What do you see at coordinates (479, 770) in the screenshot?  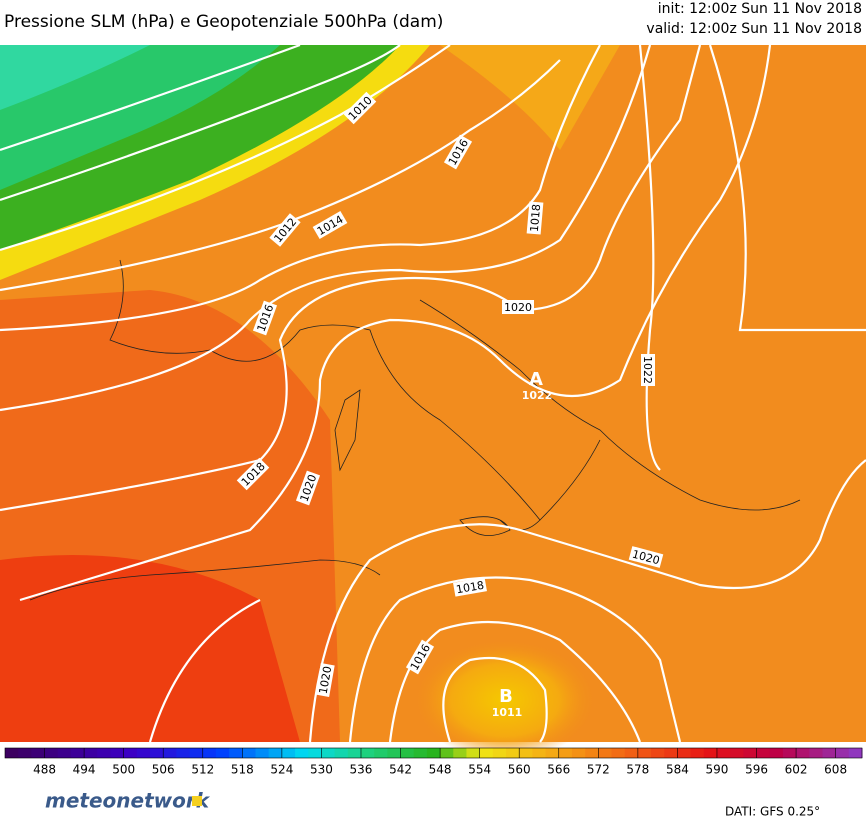 I see `colorbar-tick-label: 554` at bounding box center [479, 770].